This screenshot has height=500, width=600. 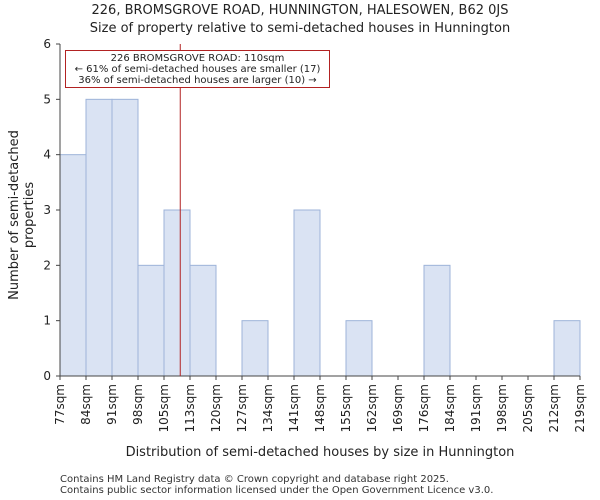 I want to click on y-tick-label: 1, so click(x=47, y=321).